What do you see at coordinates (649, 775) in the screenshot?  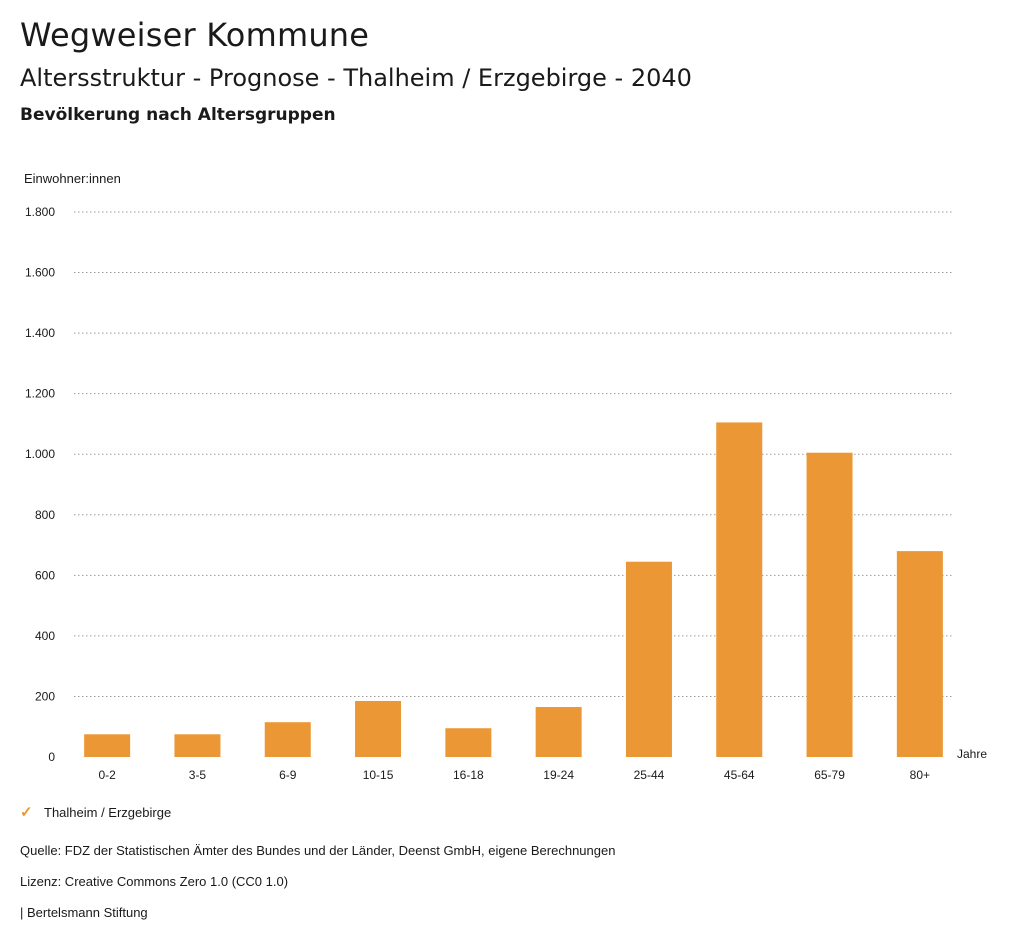 I see `x-tick-label: 25-44` at bounding box center [649, 775].